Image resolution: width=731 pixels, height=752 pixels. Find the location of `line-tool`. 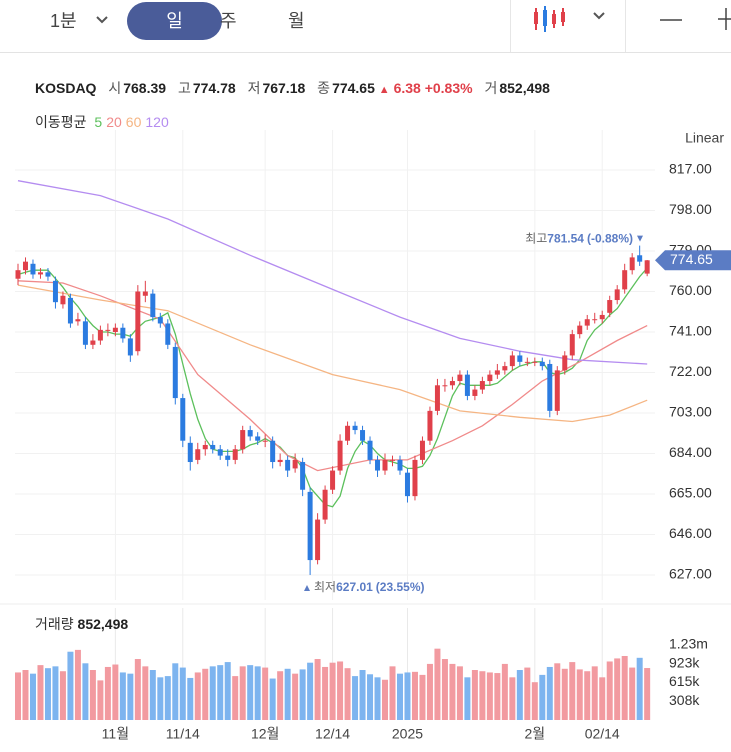

line-tool is located at coordinates (671, 20).